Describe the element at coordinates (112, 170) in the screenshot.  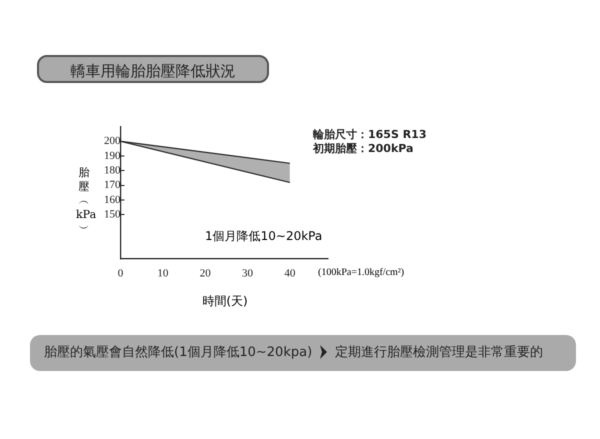
I see `y-tick-label: 180` at that location.